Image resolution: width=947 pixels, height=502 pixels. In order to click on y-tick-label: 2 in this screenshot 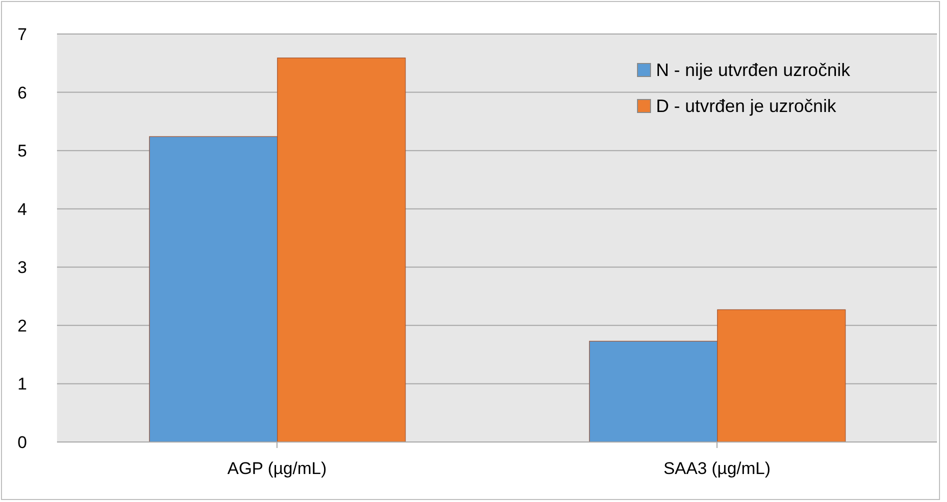, I will do `click(22, 326)`.